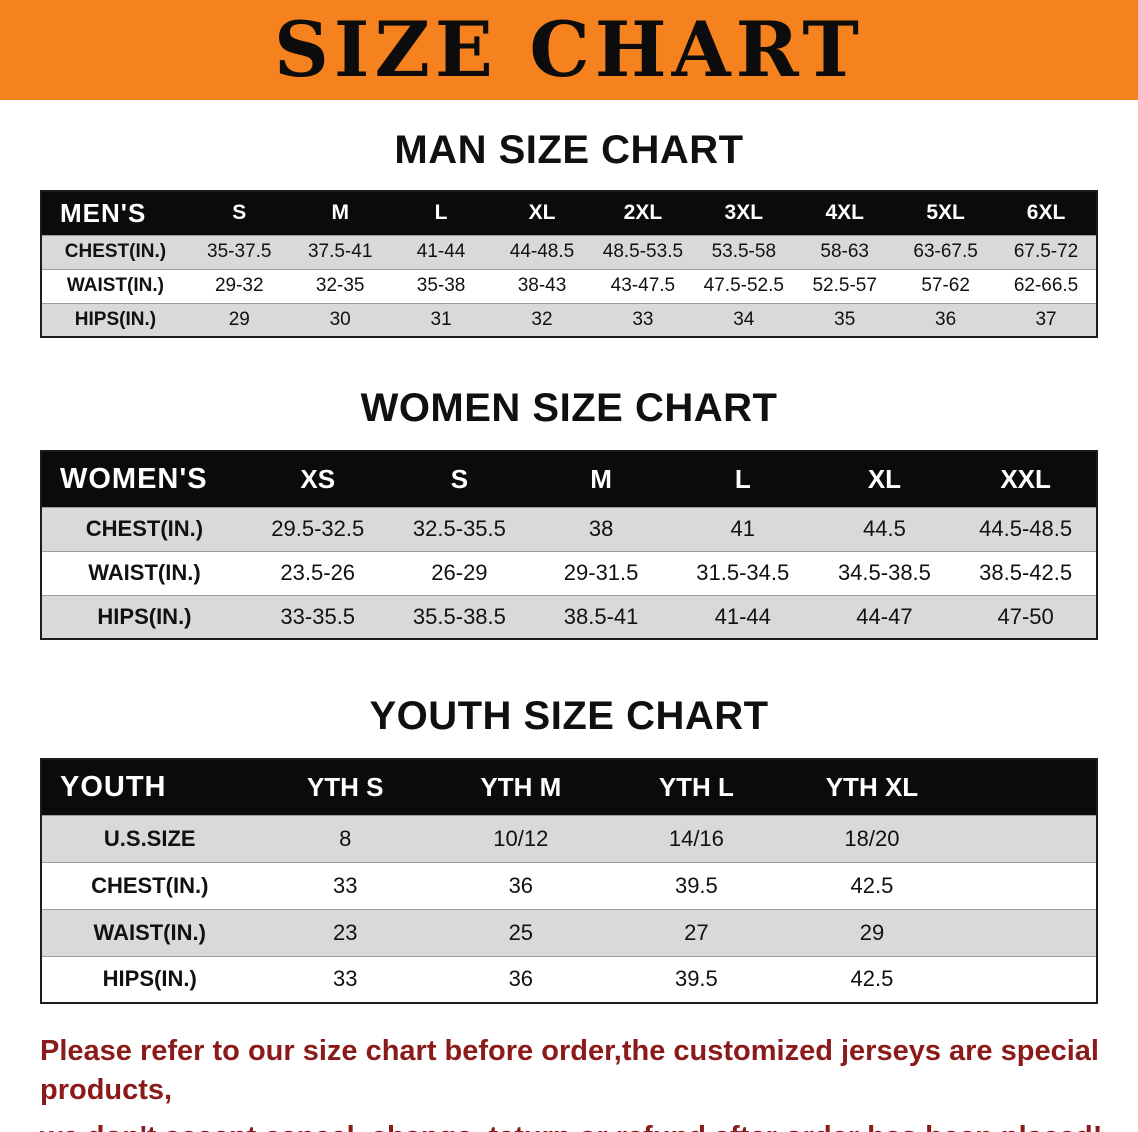 The width and height of the screenshot is (1138, 1132). What do you see at coordinates (521, 932) in the screenshot?
I see `size-value-cell: 25` at bounding box center [521, 932].